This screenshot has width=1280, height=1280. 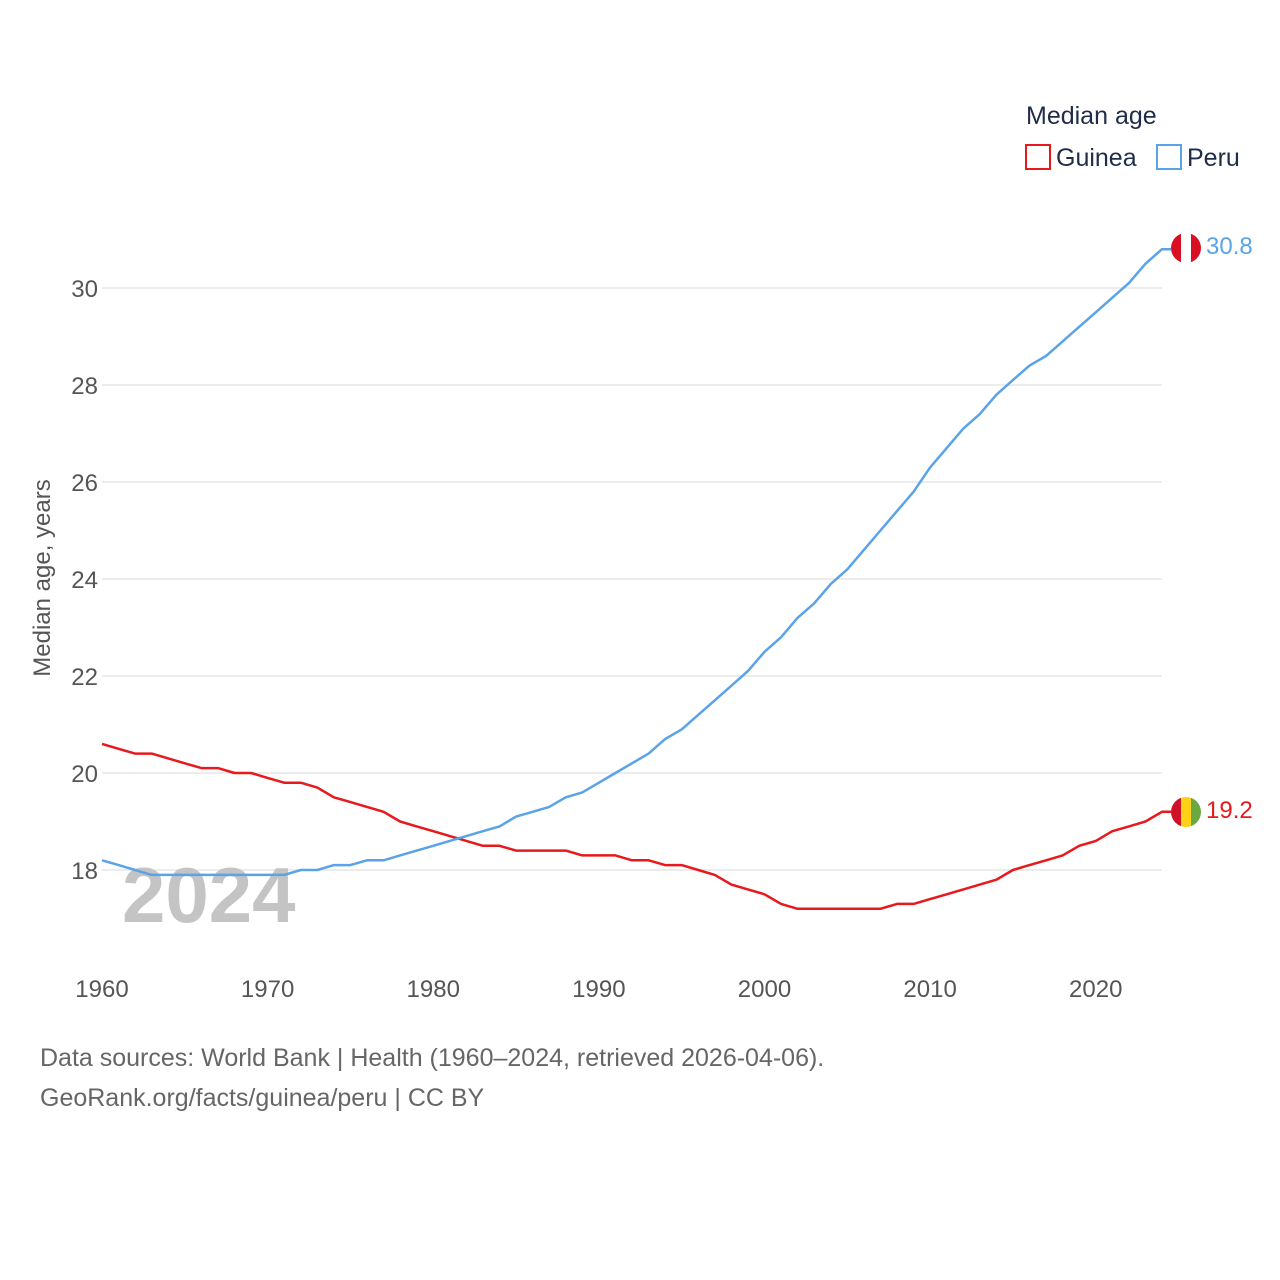 What do you see at coordinates (1186, 248) in the screenshot?
I see `peru-flag-icon` at bounding box center [1186, 248].